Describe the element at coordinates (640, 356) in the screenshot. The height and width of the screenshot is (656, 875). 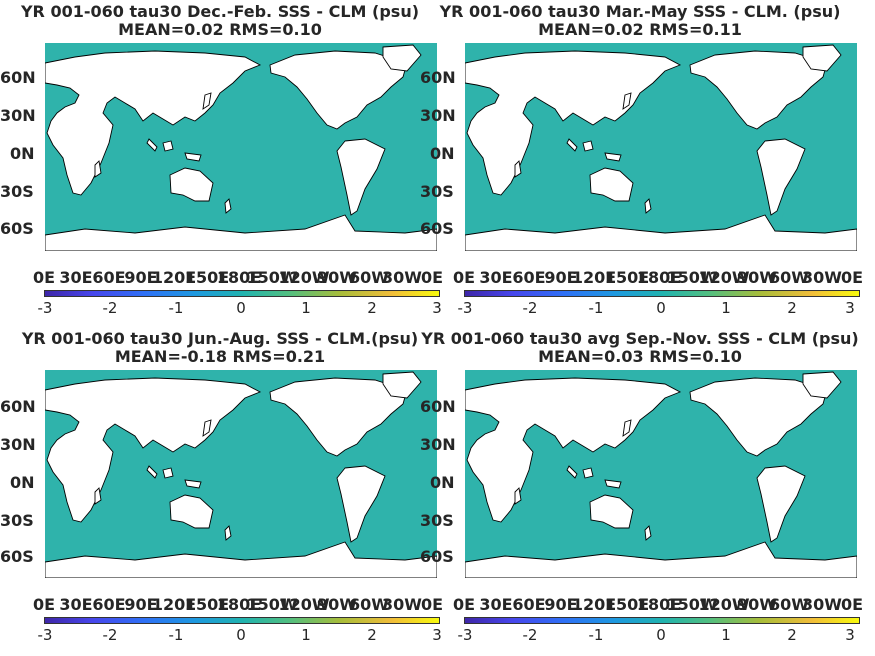
I see `panel-stats: MEAN=0.03 RMS=0.10` at that location.